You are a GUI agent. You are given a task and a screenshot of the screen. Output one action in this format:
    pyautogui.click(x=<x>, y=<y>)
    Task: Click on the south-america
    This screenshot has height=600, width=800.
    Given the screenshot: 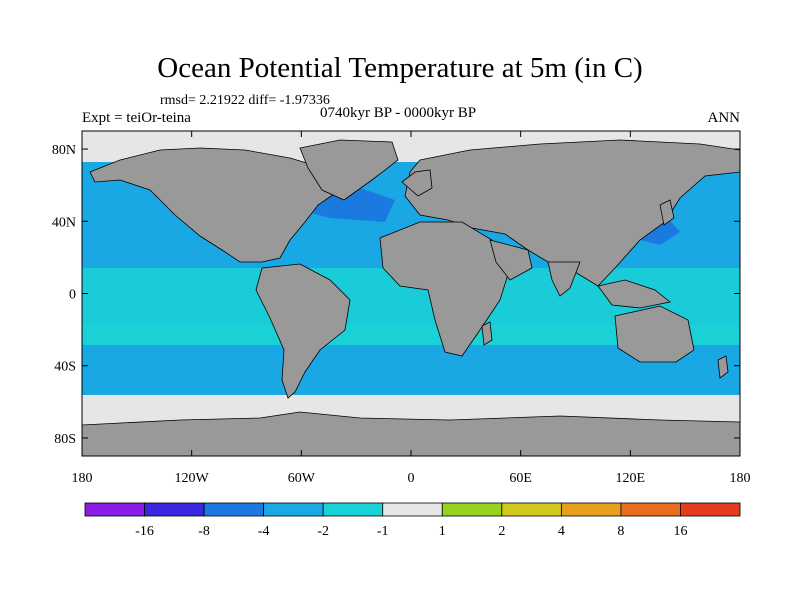 What is the action you would take?
    pyautogui.click(x=303, y=331)
    